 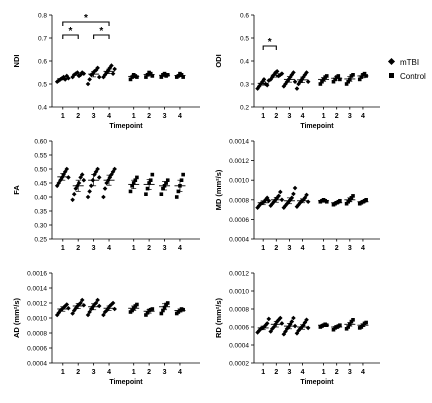 What do you see at coordinates (413, 76) in the screenshot?
I see `legend-label-control: Control` at bounding box center [413, 76].